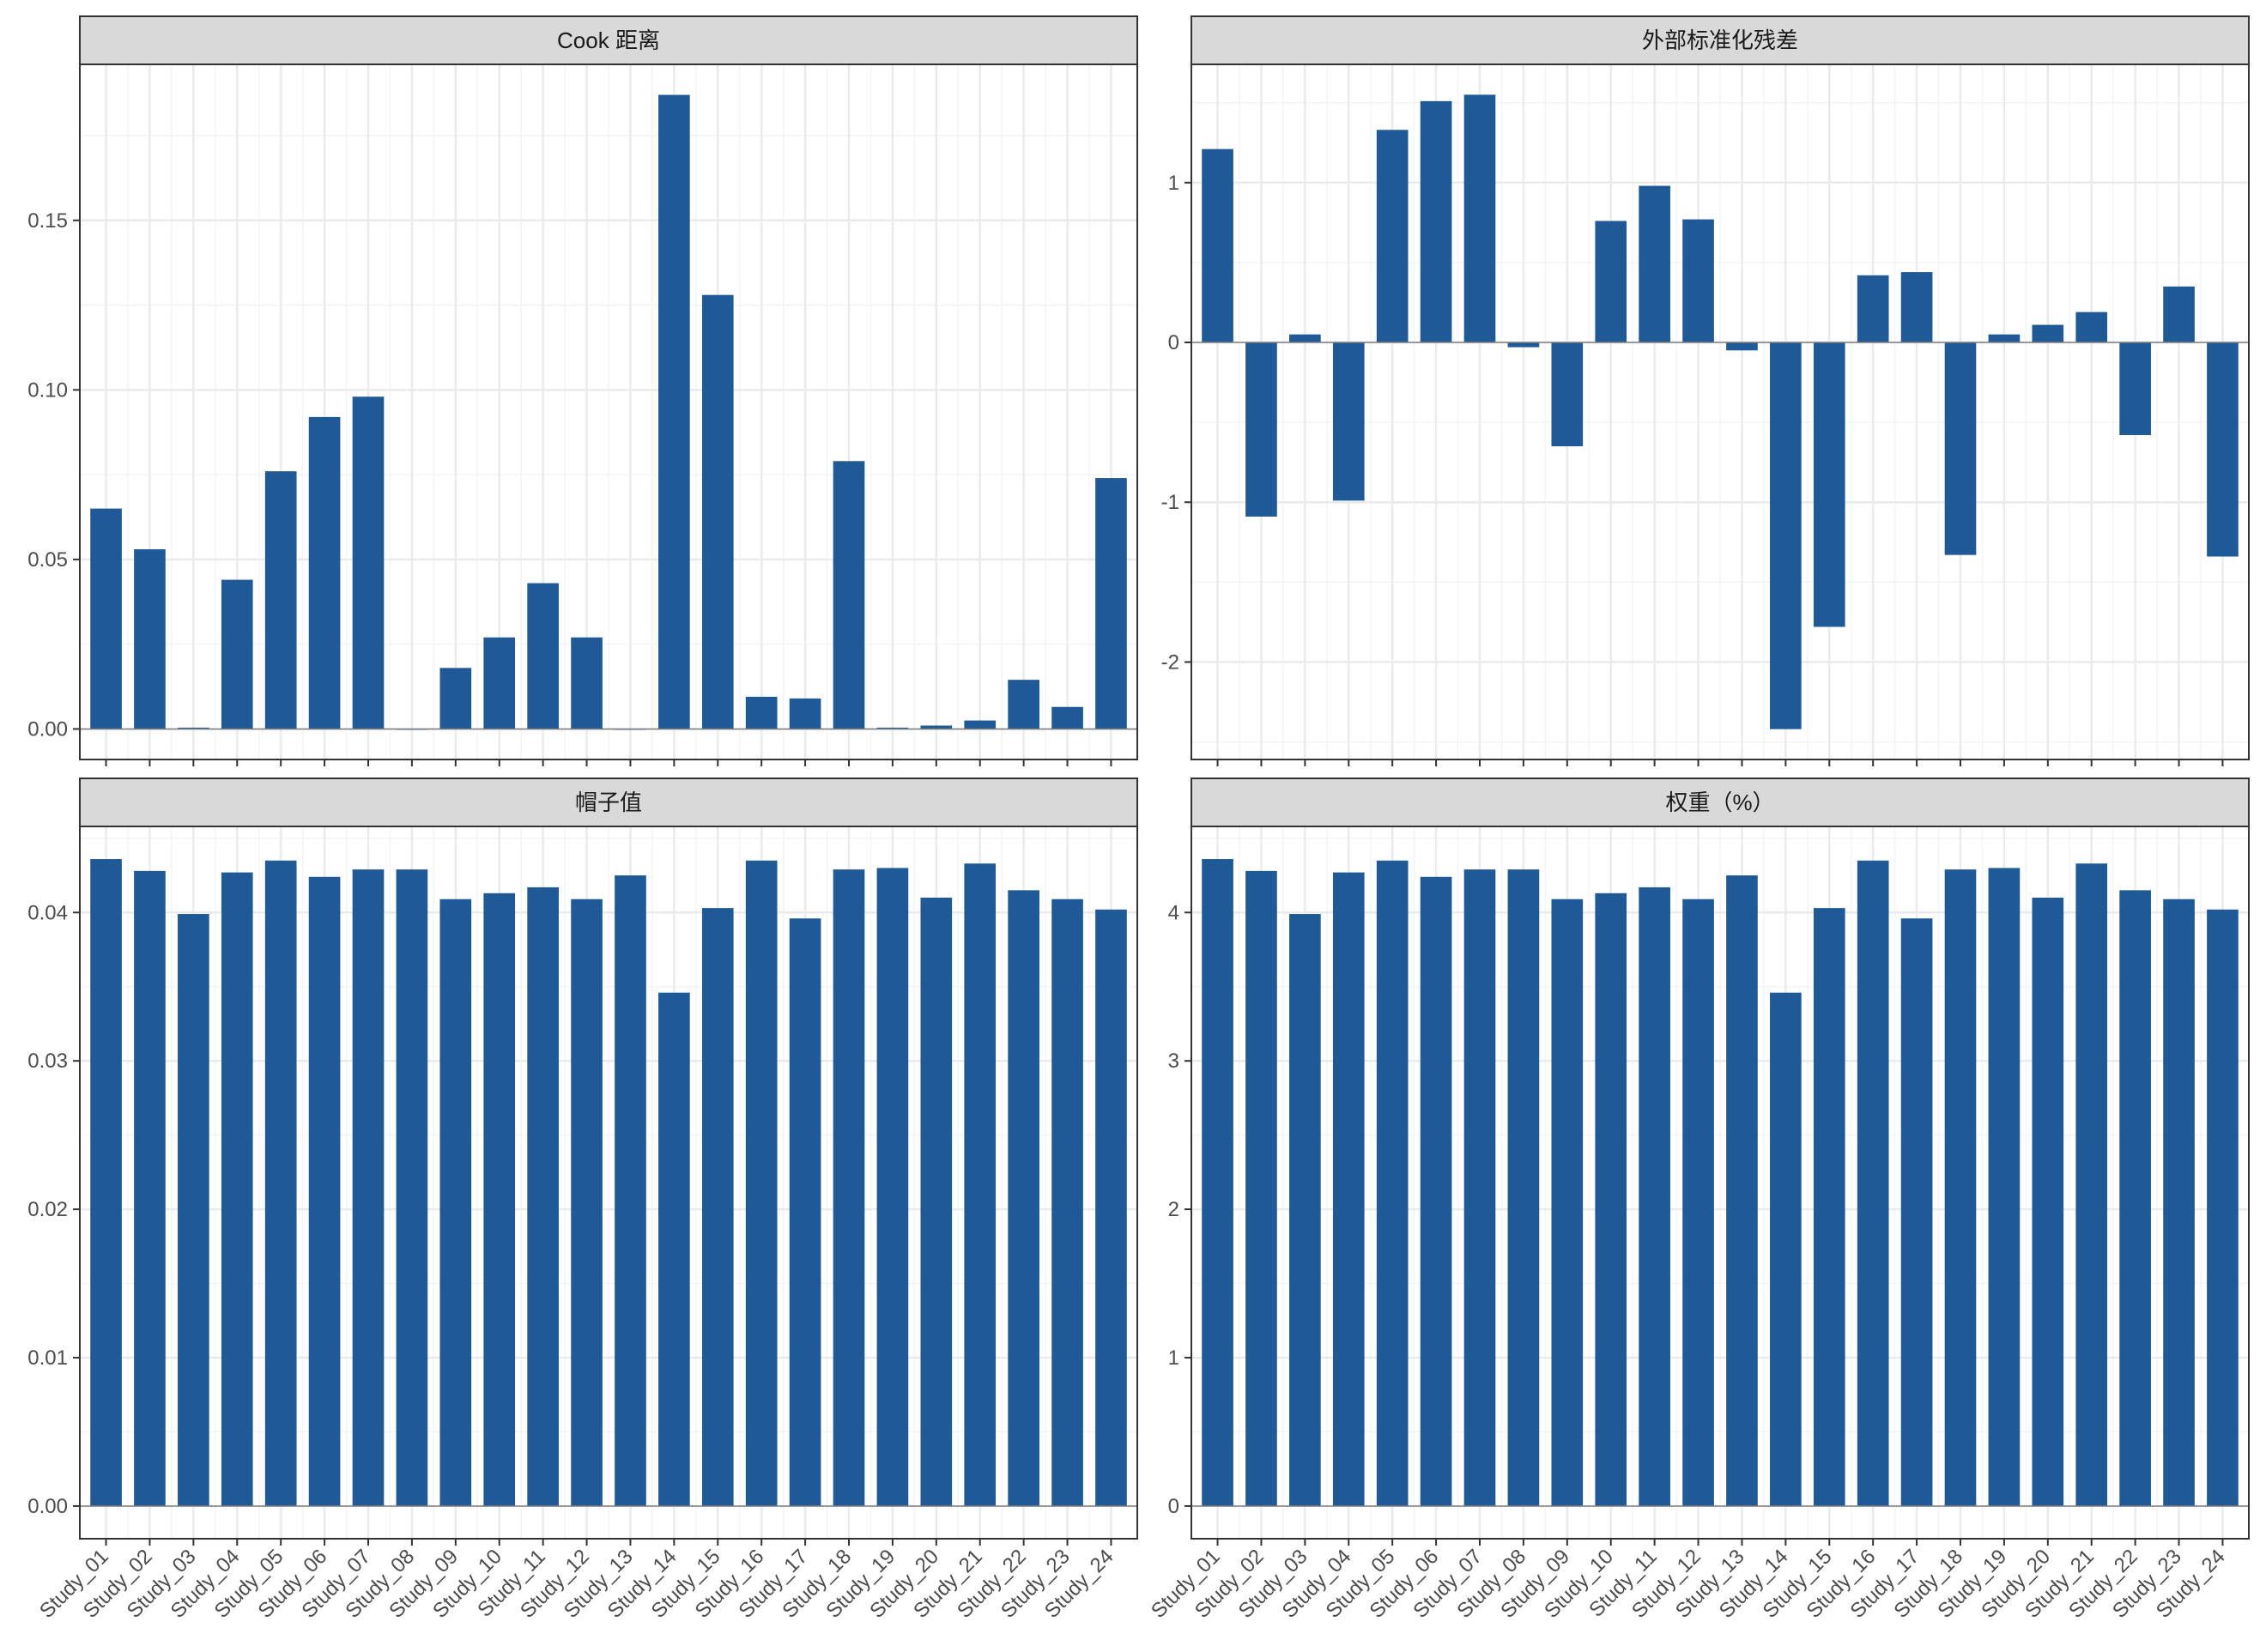 This screenshot has width=2266, height=1652. I want to click on y-tick-label: 0.04, so click(47, 913).